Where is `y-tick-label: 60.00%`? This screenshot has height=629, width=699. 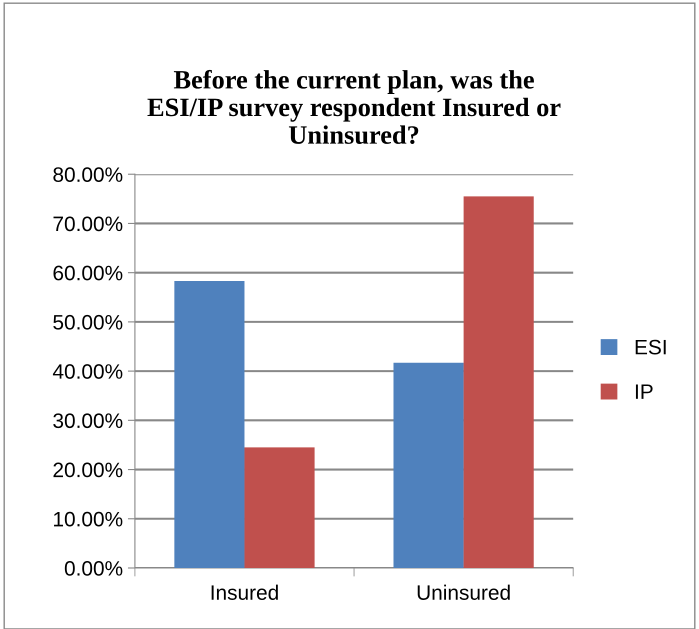
y-tick-label: 60.00% is located at coordinates (88, 273).